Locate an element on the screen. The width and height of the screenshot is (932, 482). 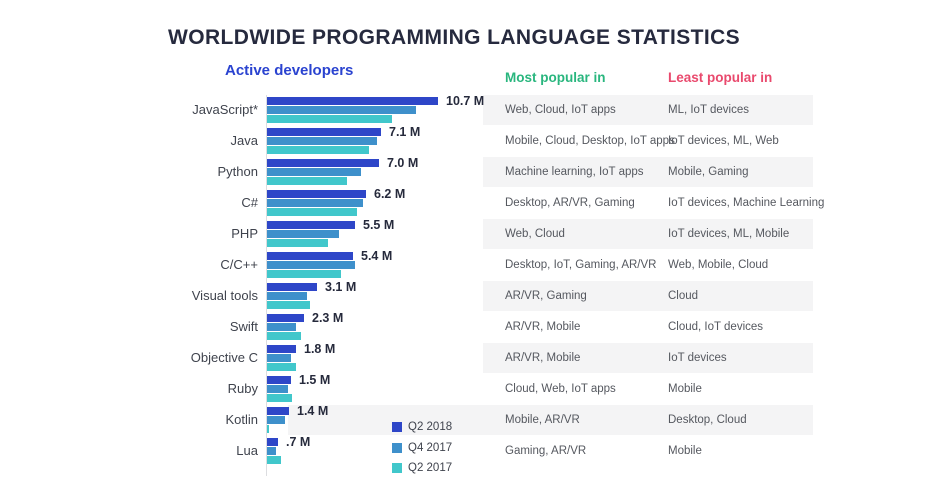
language-label: Java is located at coordinates (244, 140).